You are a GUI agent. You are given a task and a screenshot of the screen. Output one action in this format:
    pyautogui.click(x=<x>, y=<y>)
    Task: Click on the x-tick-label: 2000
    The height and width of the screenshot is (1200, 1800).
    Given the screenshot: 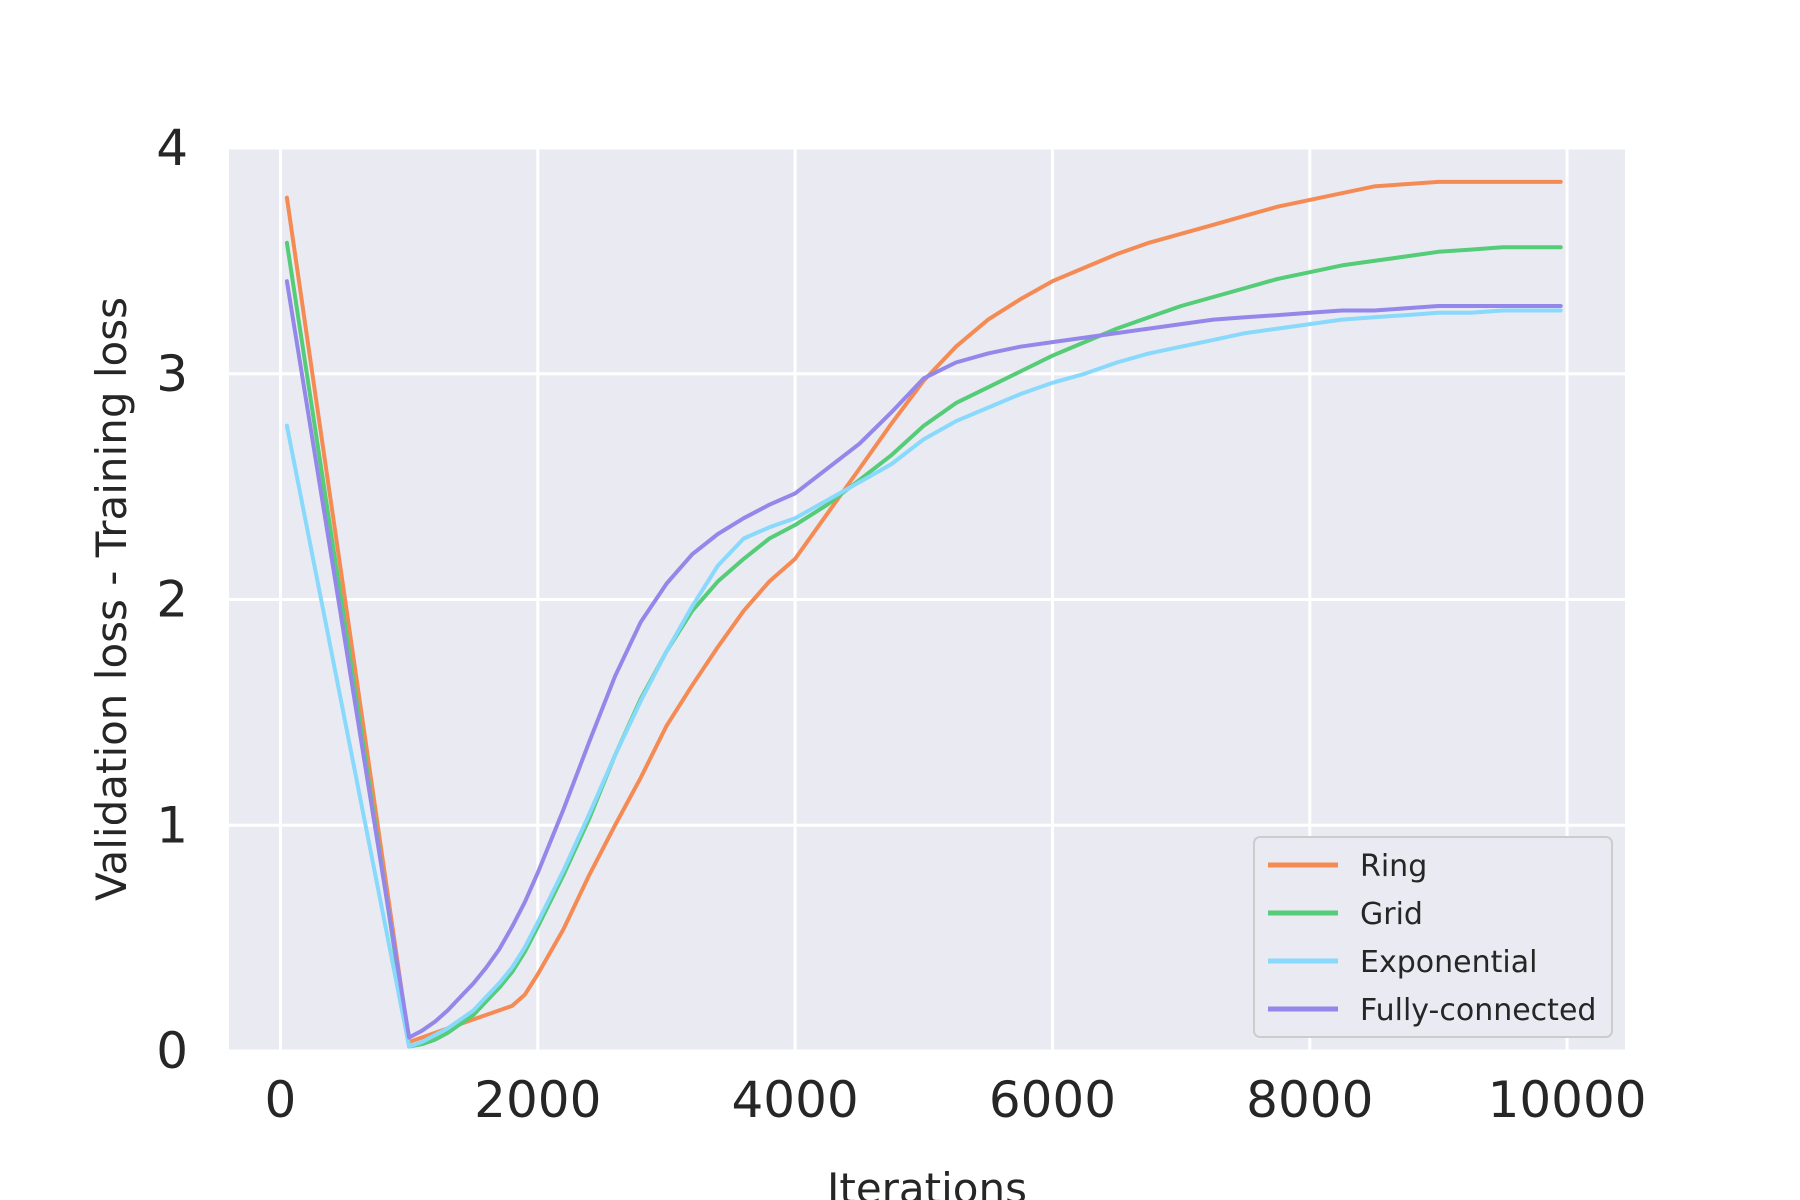 What is the action you would take?
    pyautogui.click(x=537, y=1100)
    